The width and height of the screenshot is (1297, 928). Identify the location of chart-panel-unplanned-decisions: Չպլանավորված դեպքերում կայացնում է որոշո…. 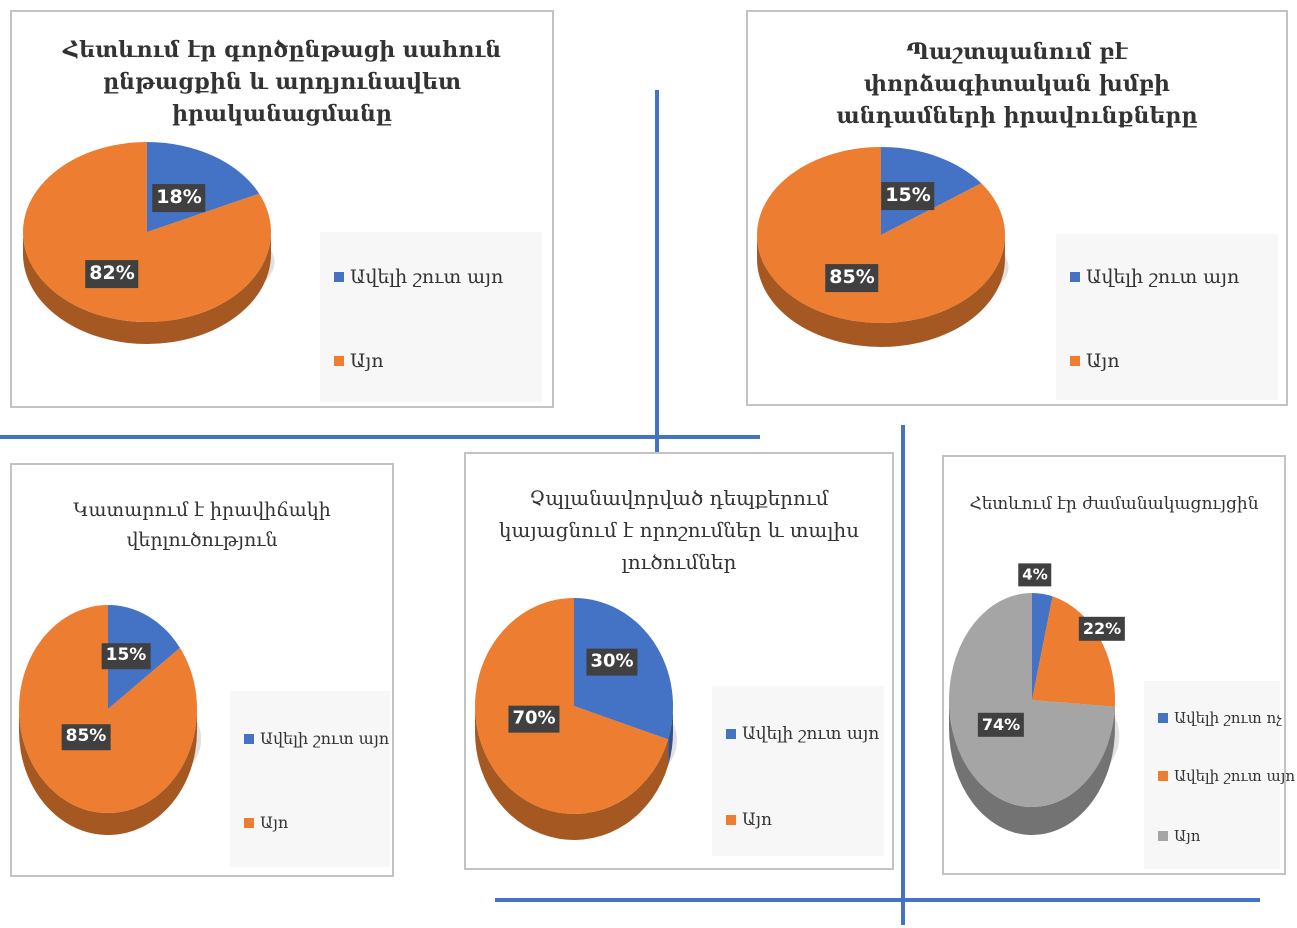
(679, 661).